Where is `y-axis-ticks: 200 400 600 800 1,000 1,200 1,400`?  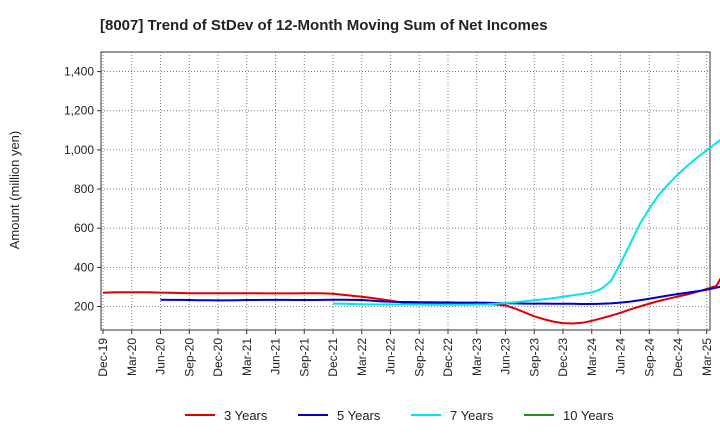
y-axis-ticks: 200 400 600 800 1,000 1,200 1,400 is located at coordinates (82, 189).